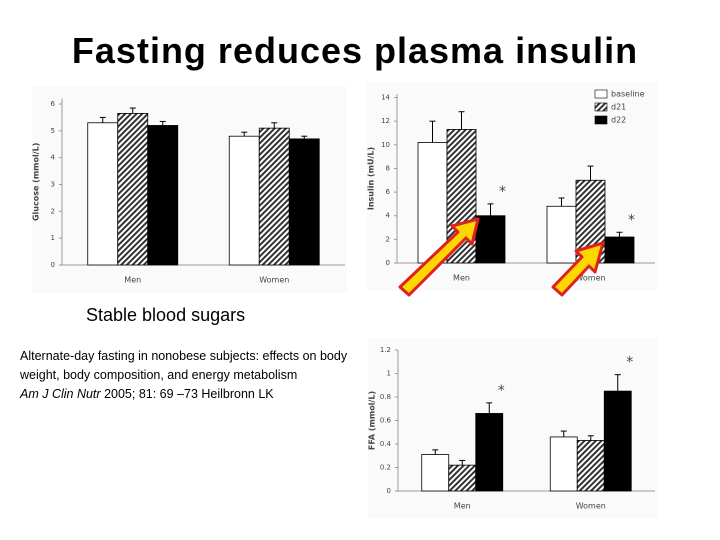 The width and height of the screenshot is (720, 540). What do you see at coordinates (388, 168) in the screenshot?
I see `y-tick-label: 8` at bounding box center [388, 168].